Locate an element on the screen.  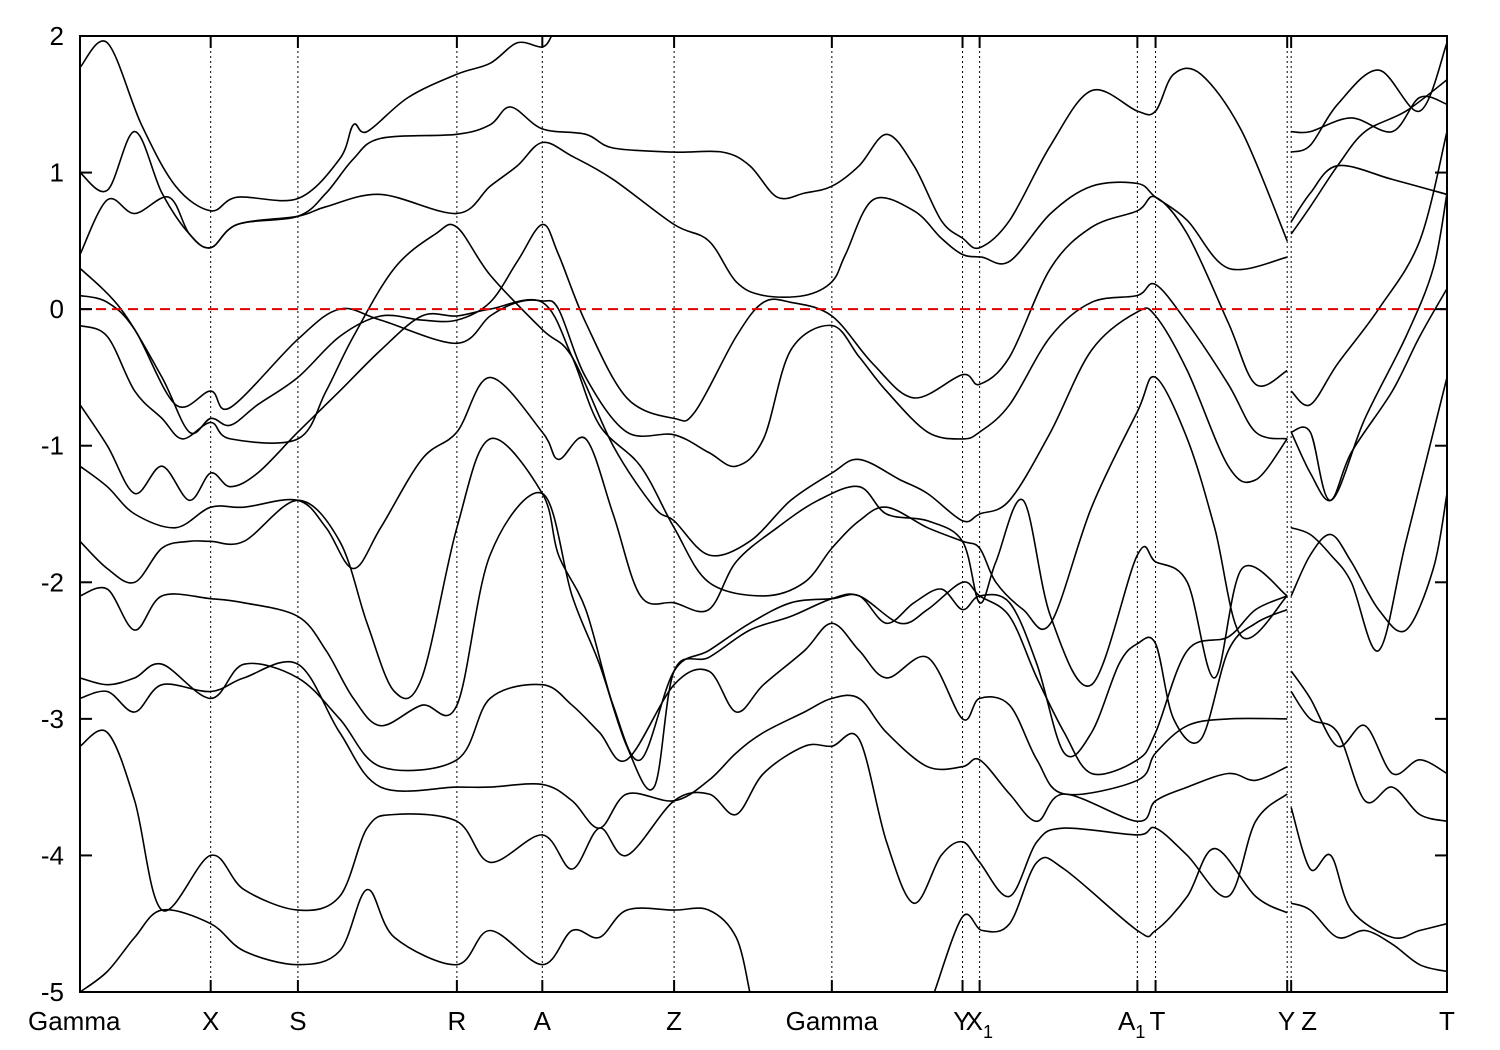
y-tick-label: -4 is located at coordinates (52, 855).